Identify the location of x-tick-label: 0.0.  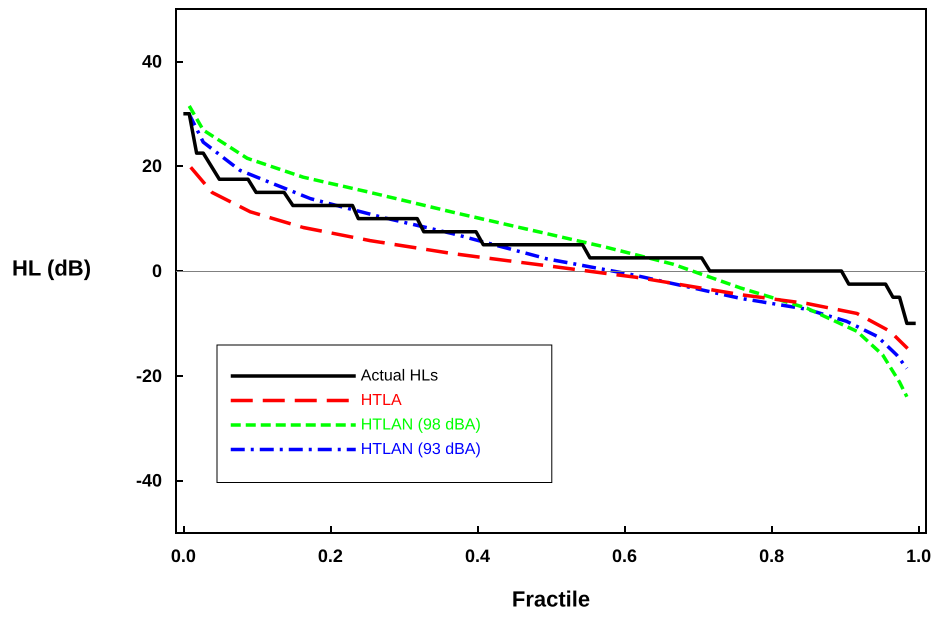
(183, 556).